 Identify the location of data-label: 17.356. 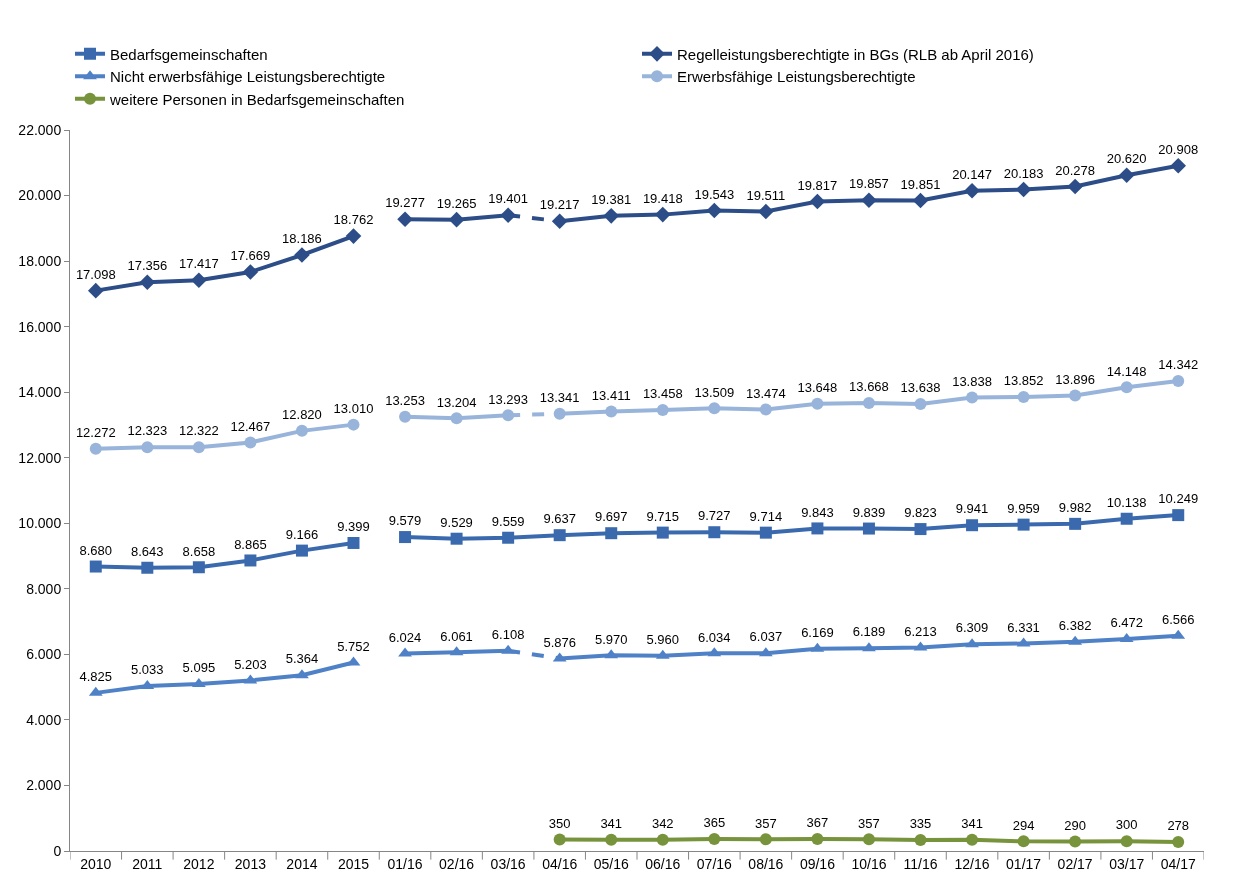
(147, 266).